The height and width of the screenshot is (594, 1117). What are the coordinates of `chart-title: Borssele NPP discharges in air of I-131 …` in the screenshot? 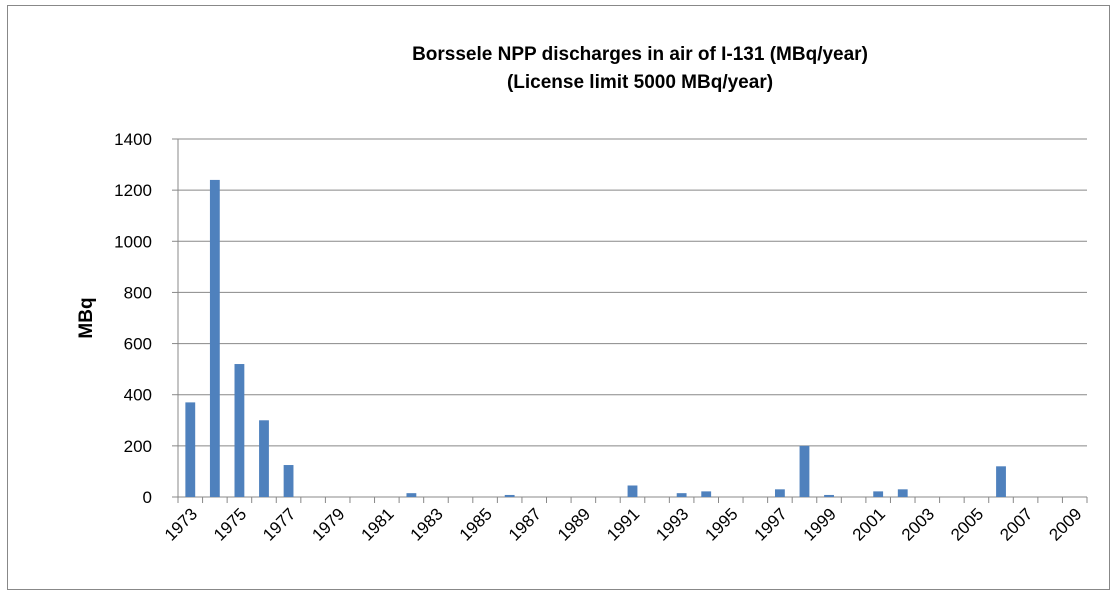 It's located at (640, 54).